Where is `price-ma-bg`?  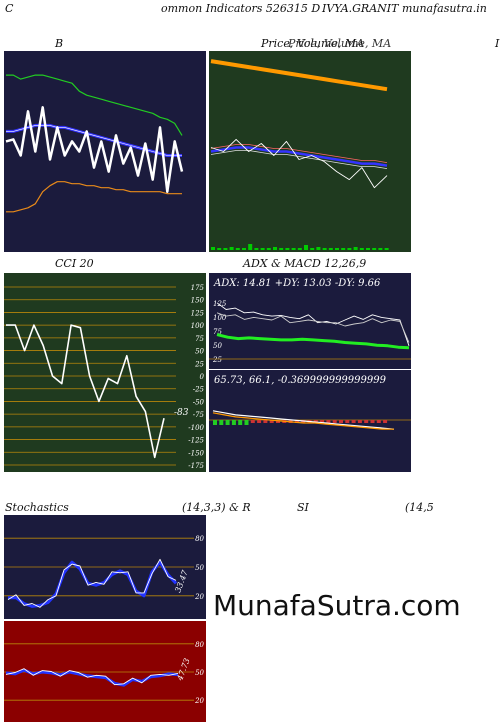
price-ma-bg is located at coordinates (310, 151).